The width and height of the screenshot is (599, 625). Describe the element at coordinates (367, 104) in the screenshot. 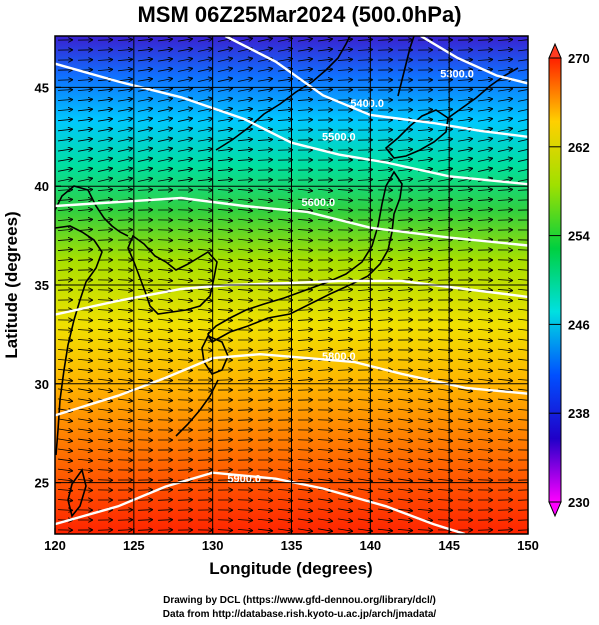

I see `contour-label-1: 5400.0` at that location.